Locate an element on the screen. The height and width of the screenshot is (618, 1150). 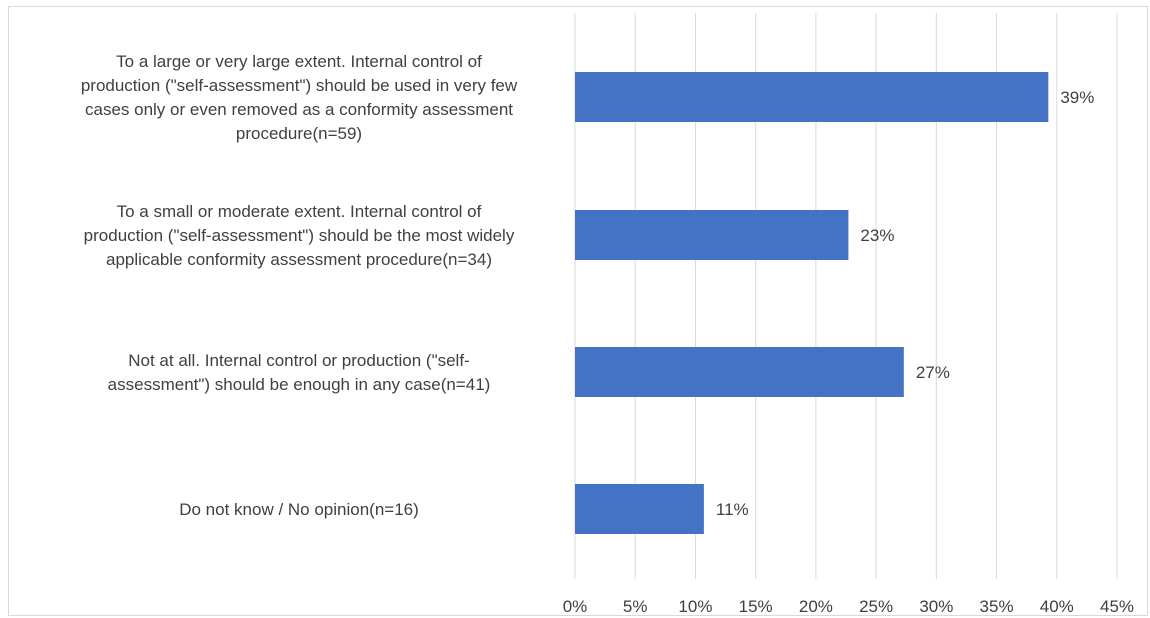
data-label-0: 39% is located at coordinates (1077, 97).